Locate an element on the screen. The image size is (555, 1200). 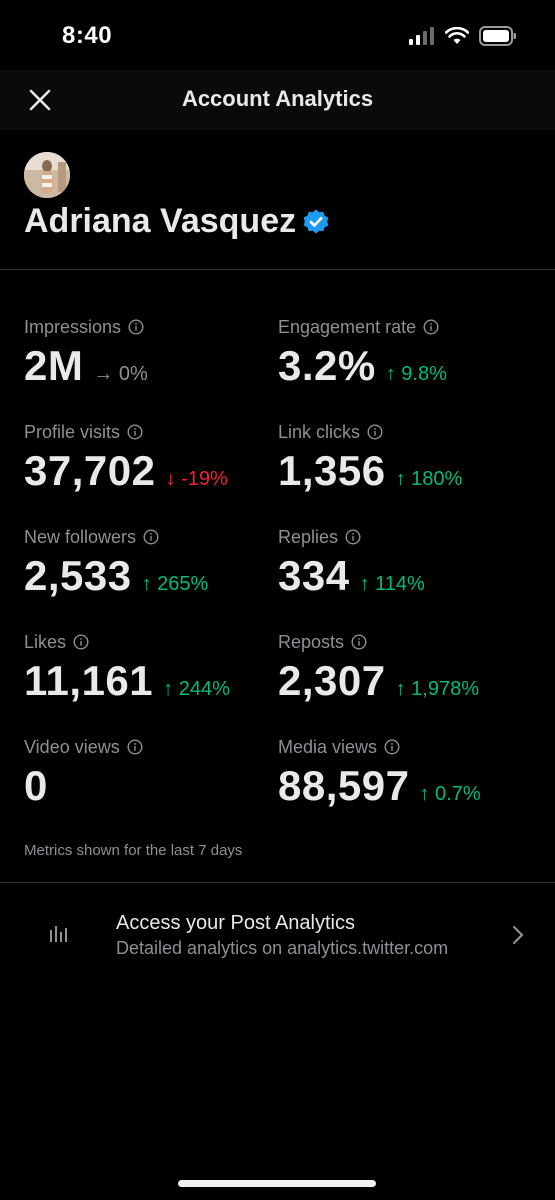
wifi-icon is located at coordinates (457, 35).